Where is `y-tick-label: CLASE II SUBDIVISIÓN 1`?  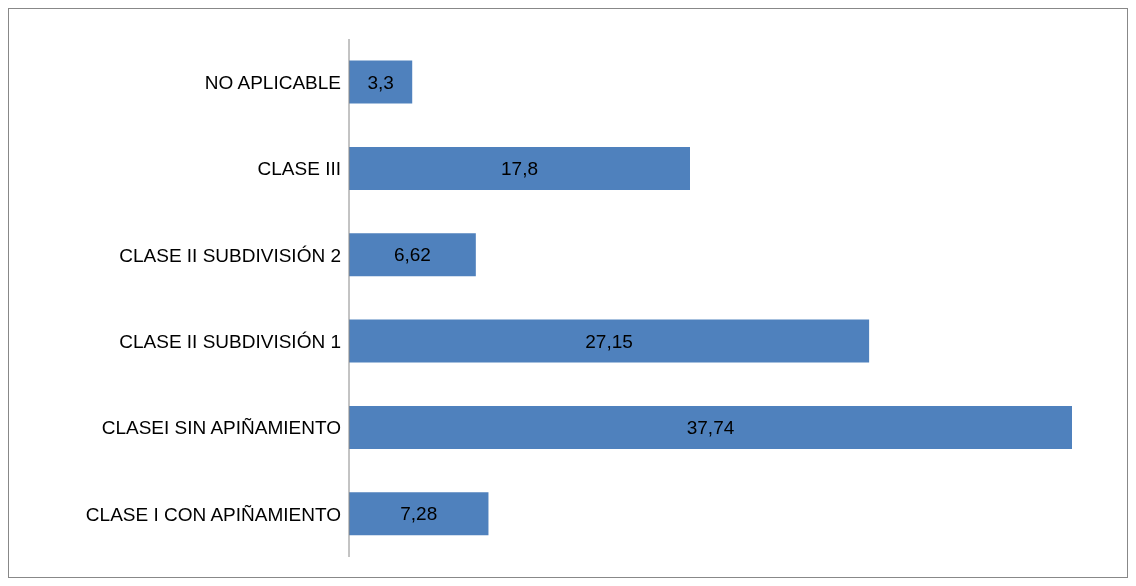 y-tick-label: CLASE II SUBDIVISIÓN 1 is located at coordinates (230, 341).